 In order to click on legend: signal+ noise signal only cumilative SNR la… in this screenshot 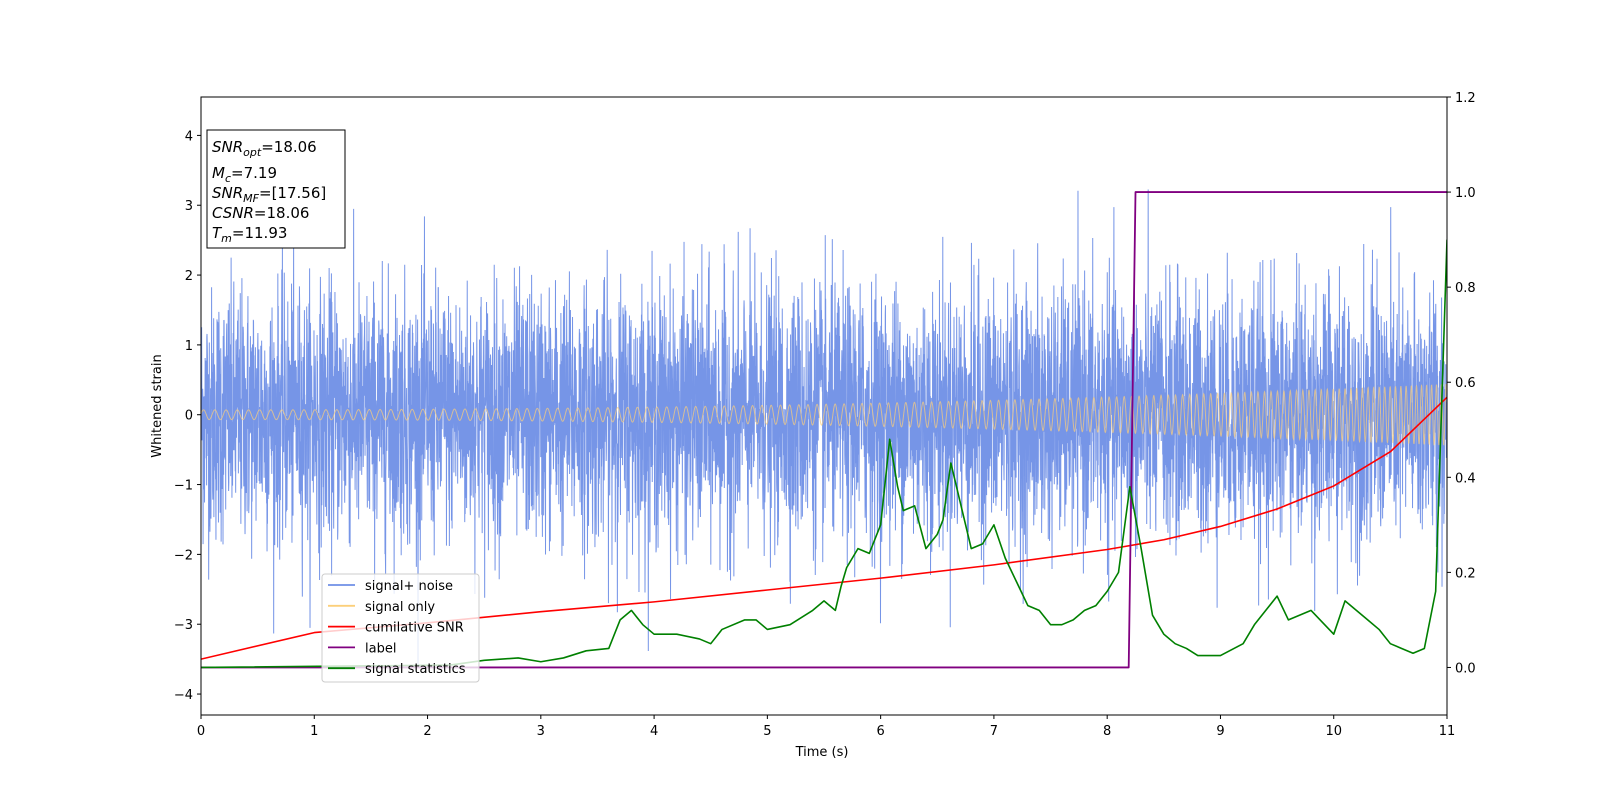, I will do `click(400, 628)`.